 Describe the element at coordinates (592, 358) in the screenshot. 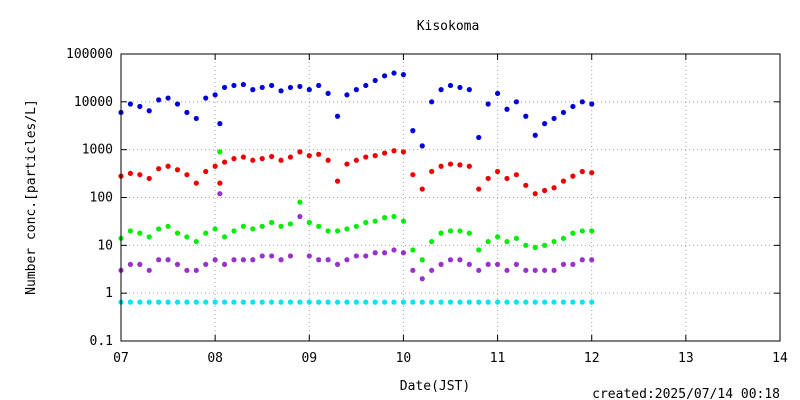

I see `x-tick-label: 12` at that location.